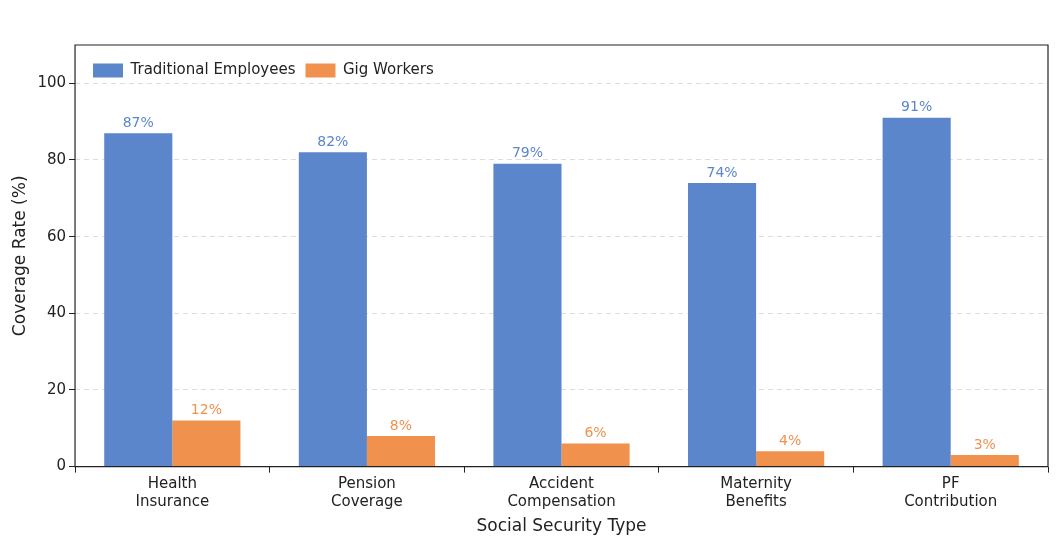 This screenshot has height=545, width=1062. I want to click on legend-label: Gig Workers, so click(388, 69).